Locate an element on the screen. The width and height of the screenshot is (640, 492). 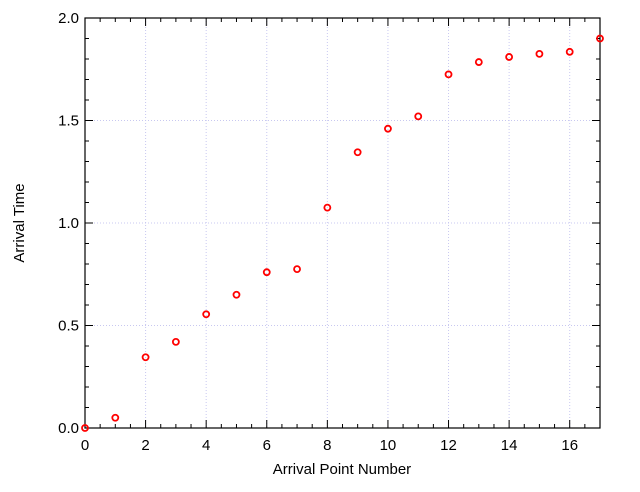
y-tick-label: 1.5 is located at coordinates (68, 121).